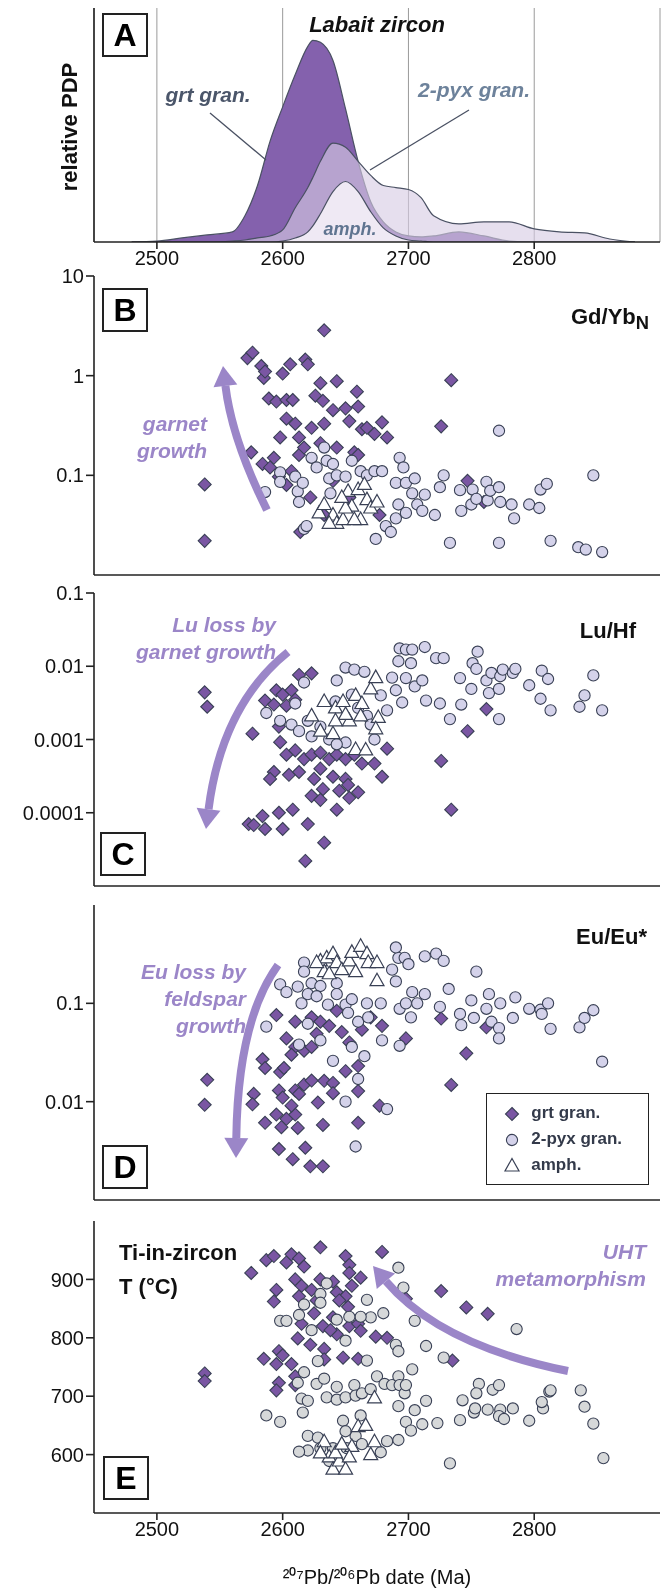  I want to click on annotation: A, so click(125, 35).